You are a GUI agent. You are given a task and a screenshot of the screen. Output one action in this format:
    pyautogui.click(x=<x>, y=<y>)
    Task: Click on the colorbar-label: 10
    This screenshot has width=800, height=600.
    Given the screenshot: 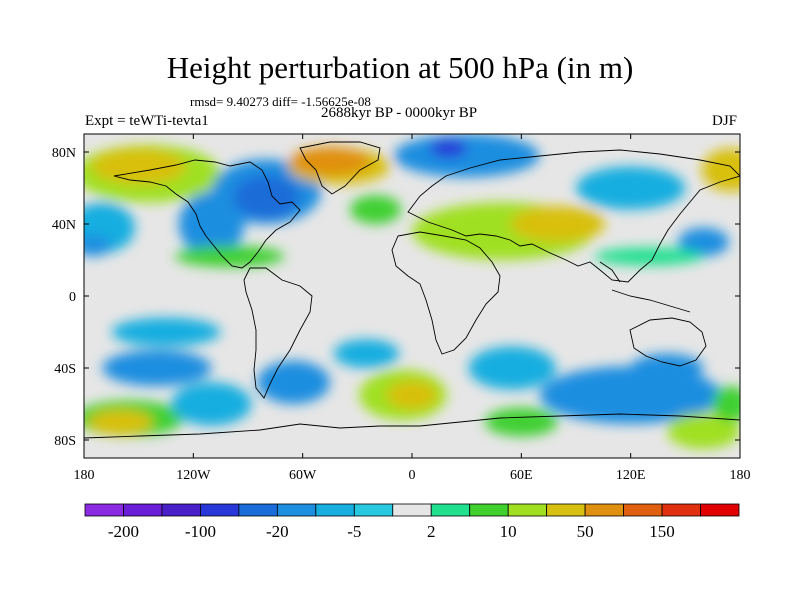 What is the action you would take?
    pyautogui.click(x=508, y=531)
    